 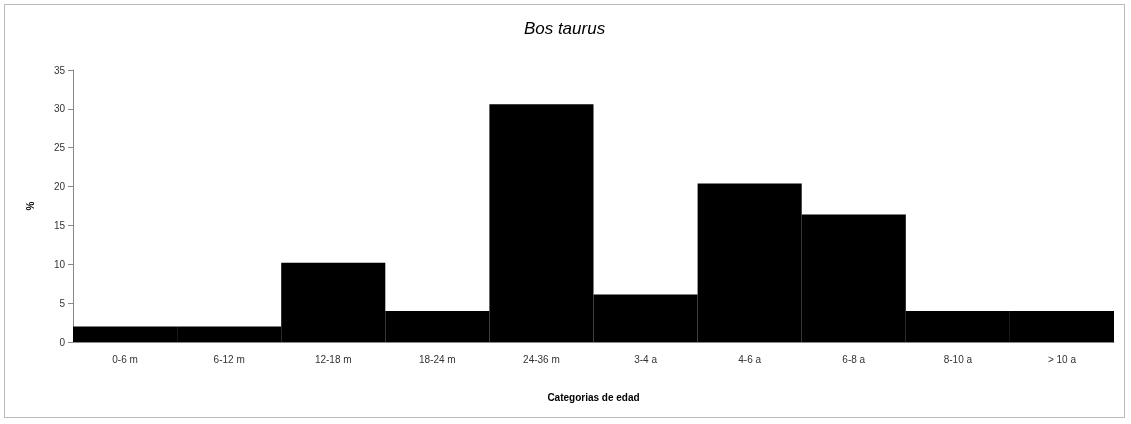 What do you see at coordinates (59, 148) in the screenshot?
I see `y-tick-label: 25` at bounding box center [59, 148].